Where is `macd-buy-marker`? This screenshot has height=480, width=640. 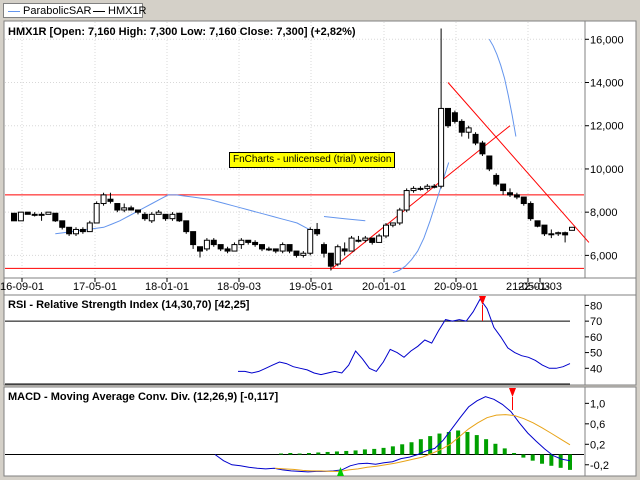 macd-buy-marker is located at coordinates (340, 471).